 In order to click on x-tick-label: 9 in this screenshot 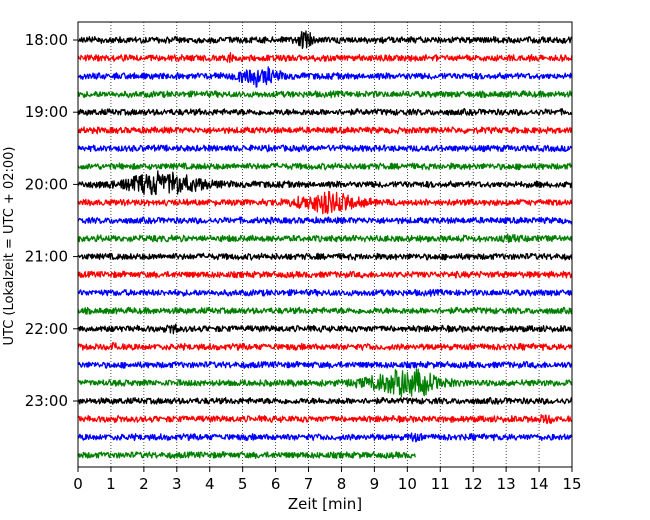, I will do `click(375, 484)`.